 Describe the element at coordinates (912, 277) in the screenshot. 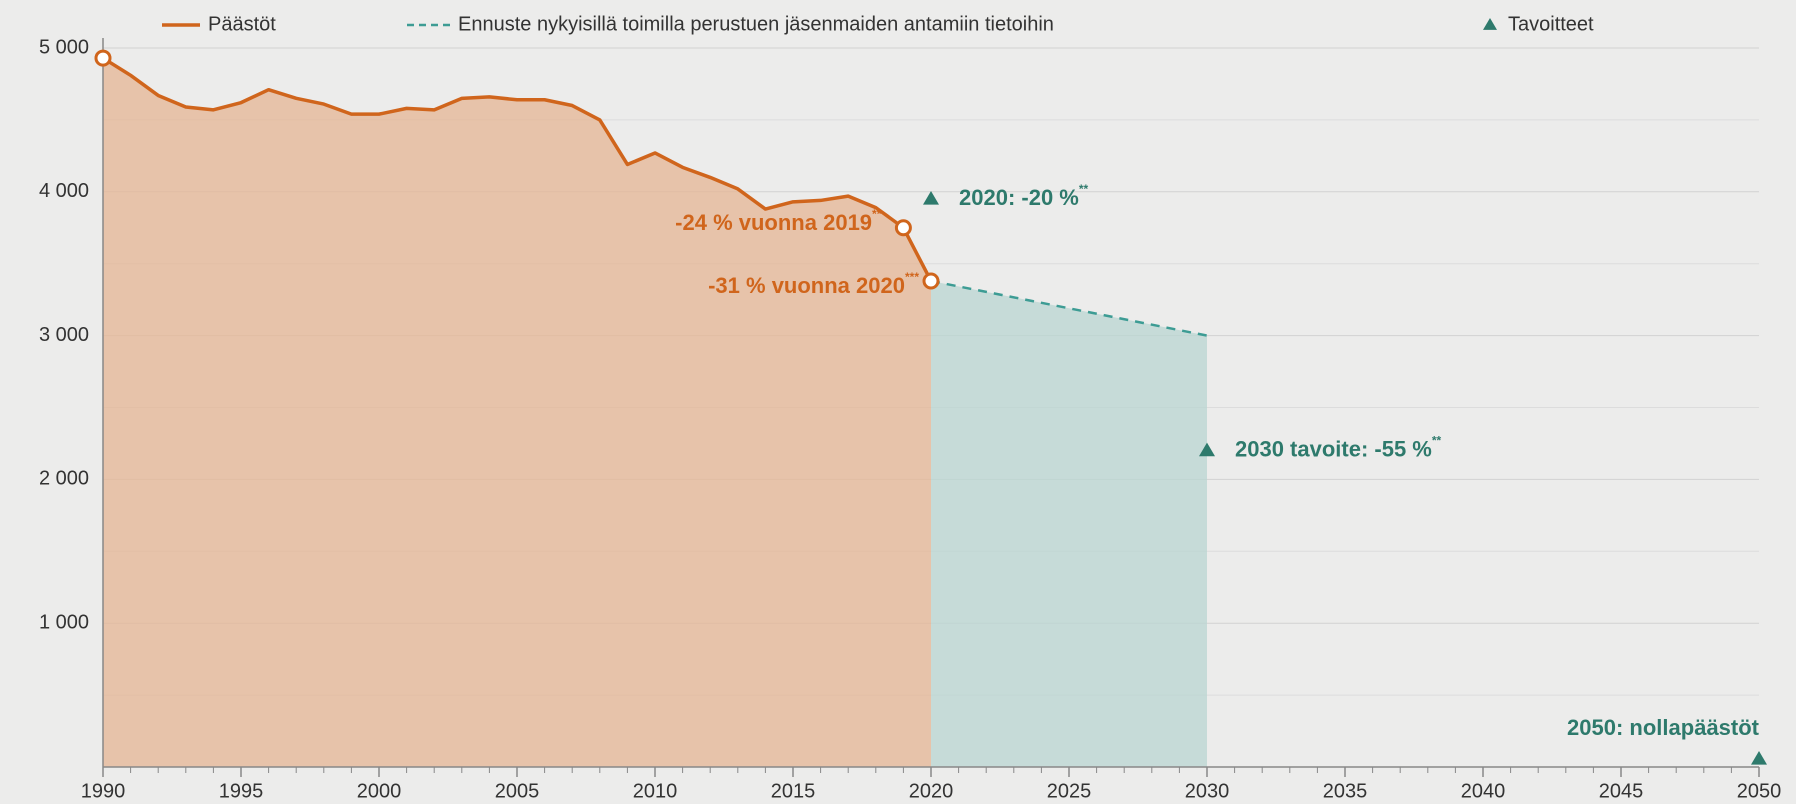

I see `annotation-sup: ***` at that location.